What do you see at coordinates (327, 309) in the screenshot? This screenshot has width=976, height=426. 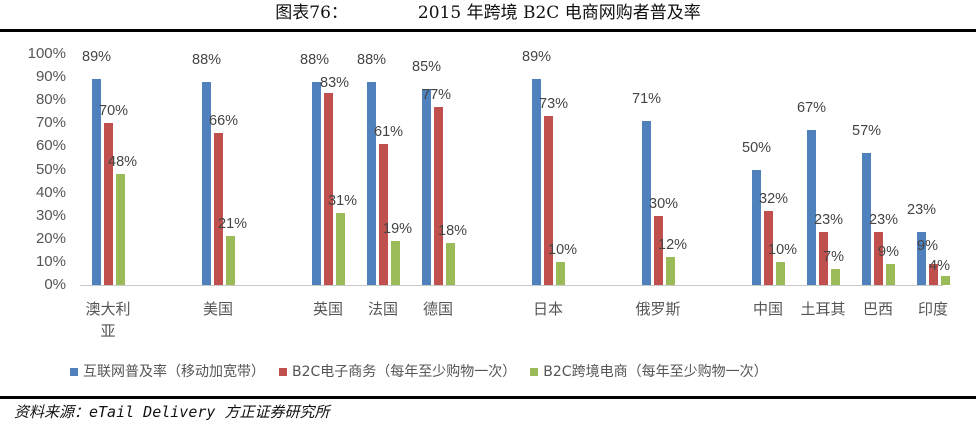 I see `x-category-label: 英国` at bounding box center [327, 309].